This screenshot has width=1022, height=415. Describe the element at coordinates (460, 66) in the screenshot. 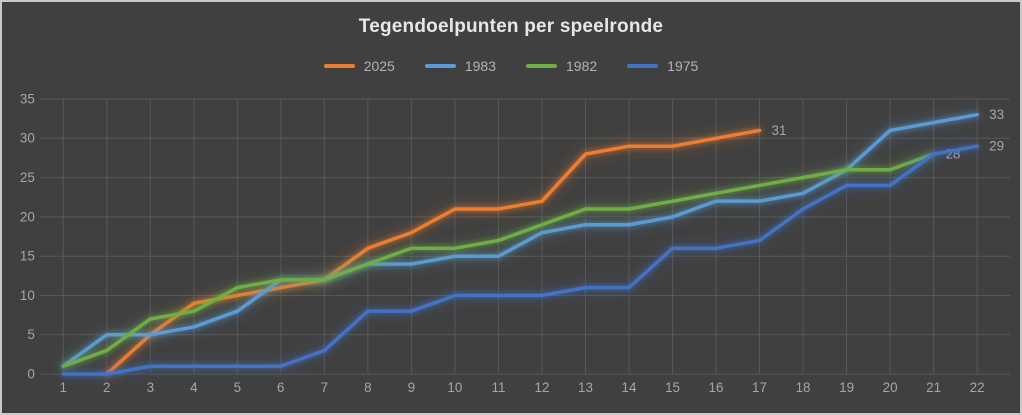

I see `legend-item-1983: 1983` at that location.